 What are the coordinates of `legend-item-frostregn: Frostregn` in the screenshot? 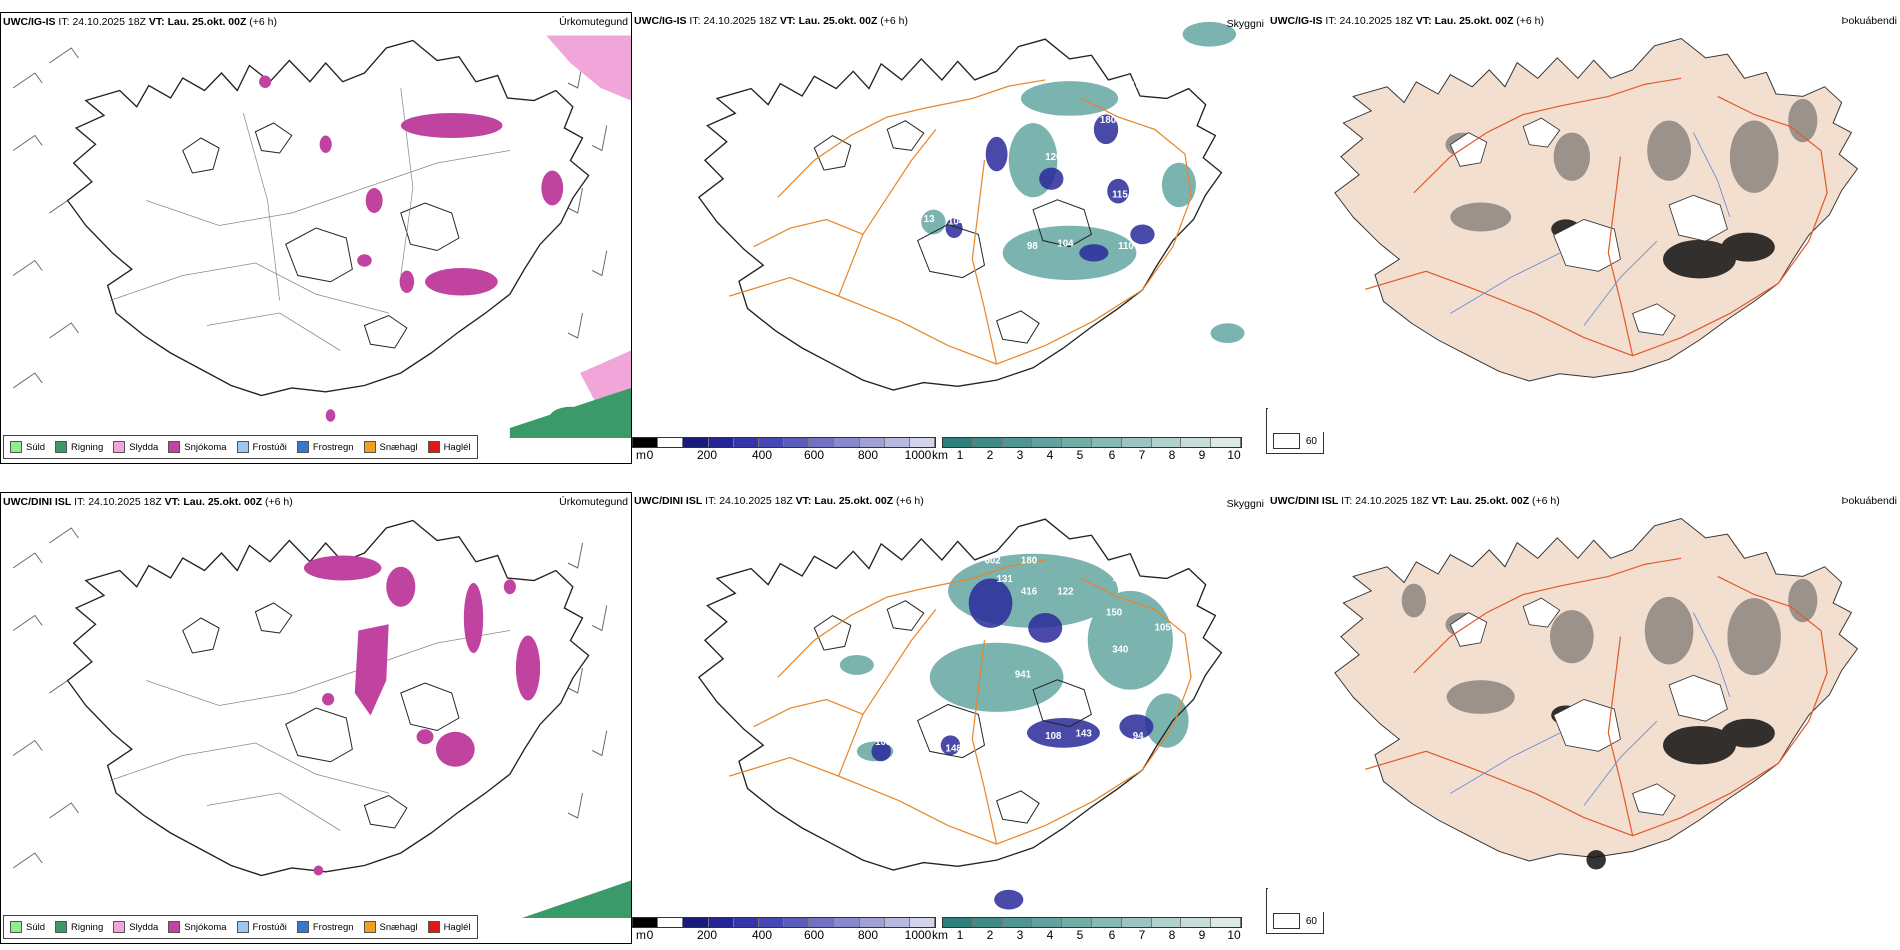 It's located at (325, 447).